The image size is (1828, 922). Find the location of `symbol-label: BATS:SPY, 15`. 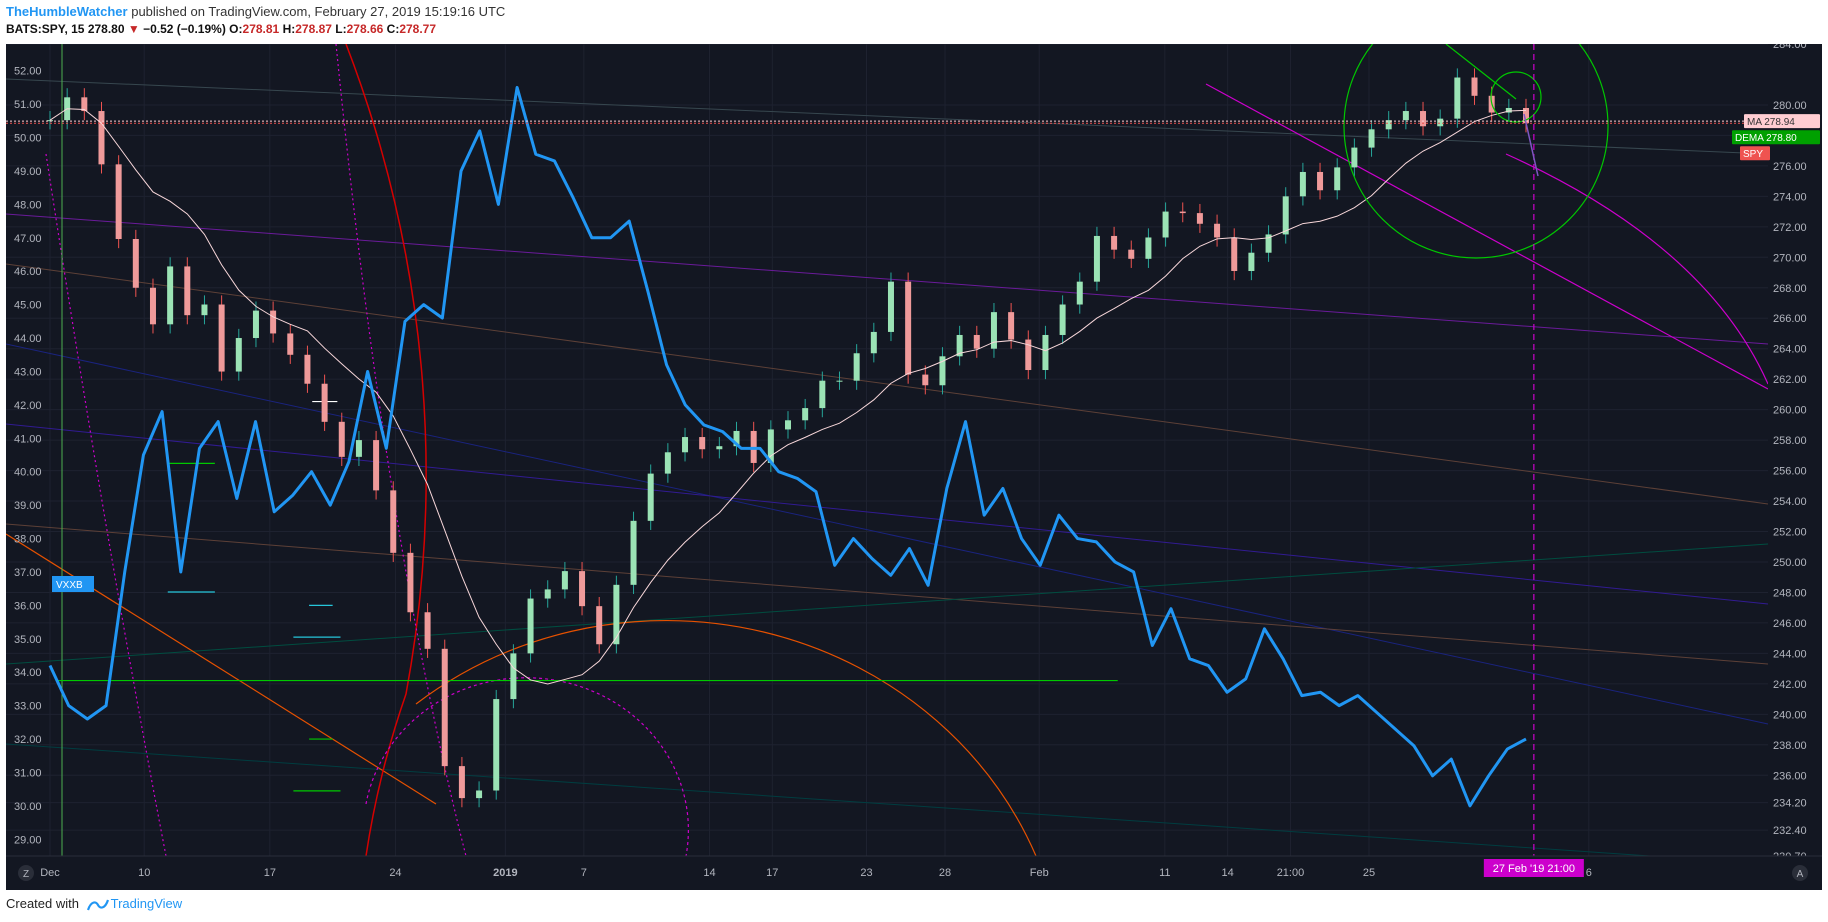

symbol-label: BATS:SPY, 15 is located at coordinates (45, 29).